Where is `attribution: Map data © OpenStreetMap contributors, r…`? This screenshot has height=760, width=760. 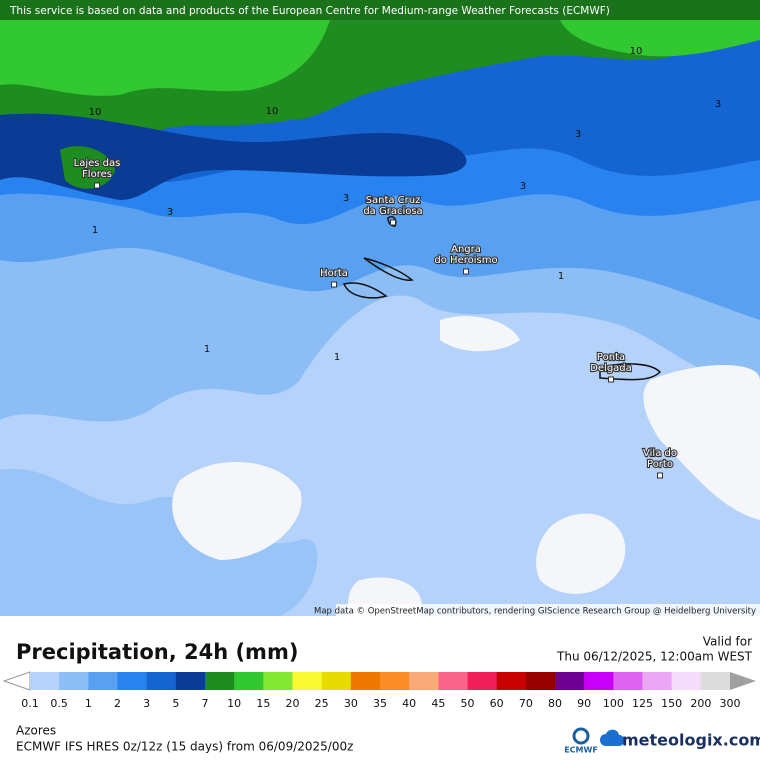
attribution: Map data © OpenStreetMap contributors, r… is located at coordinates (535, 612).